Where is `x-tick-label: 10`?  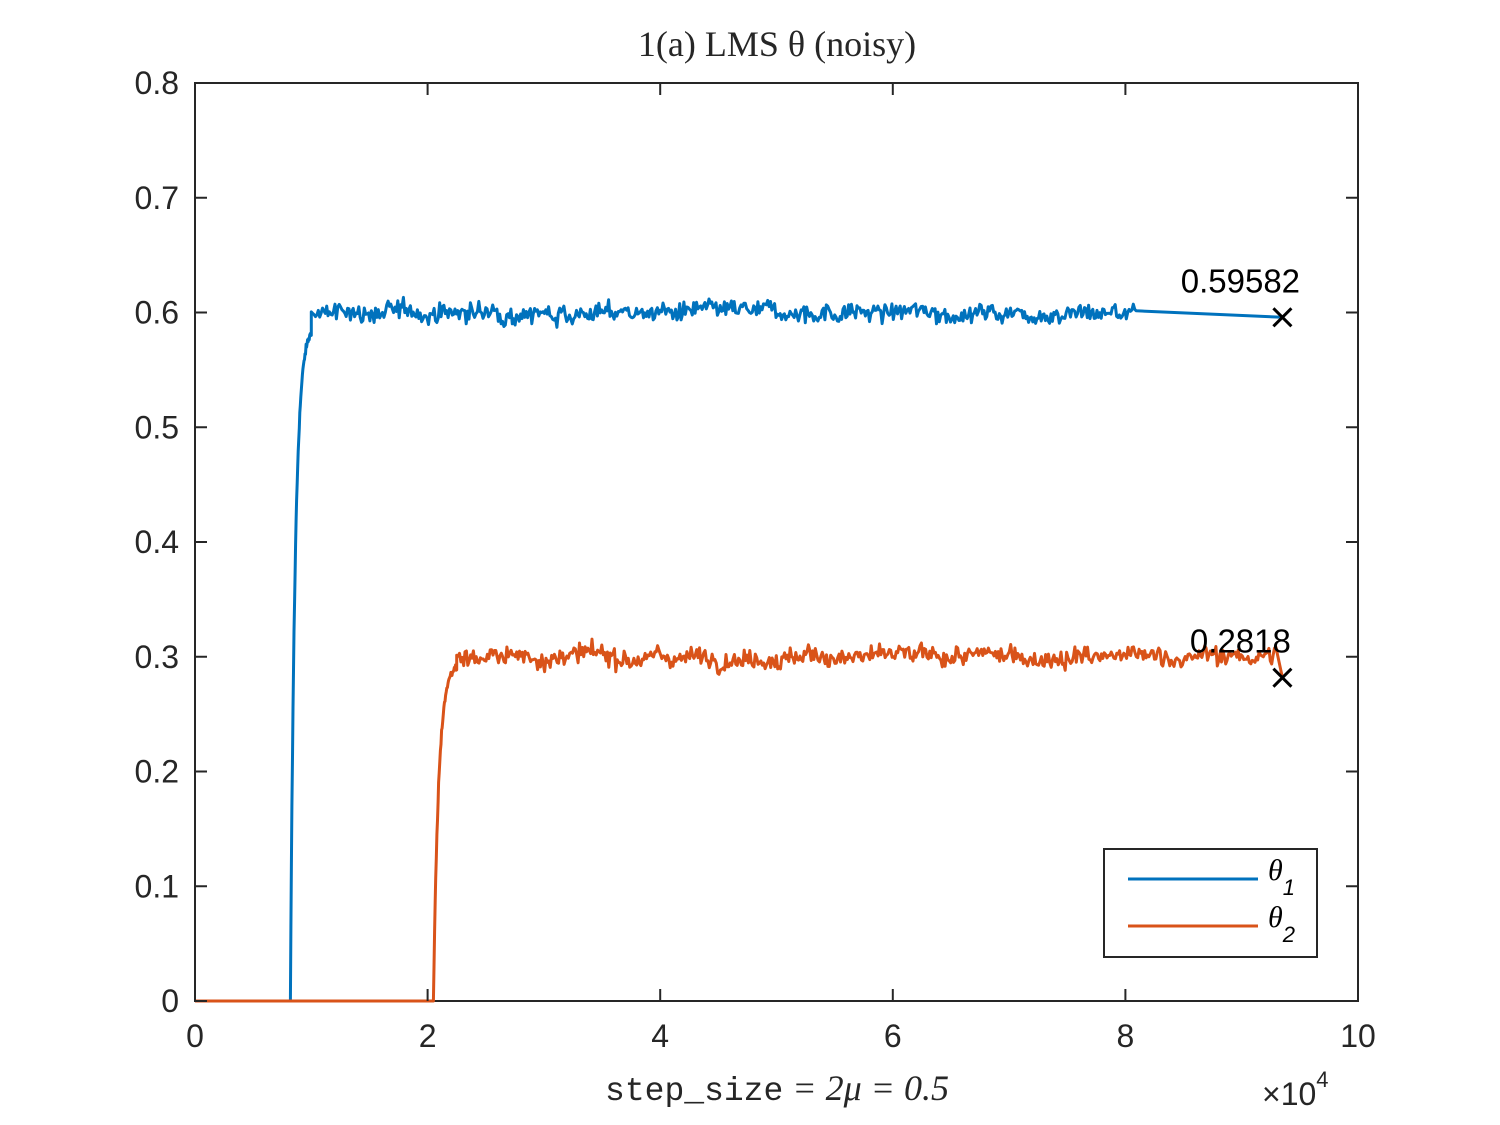 x-tick-label: 10 is located at coordinates (1358, 1036).